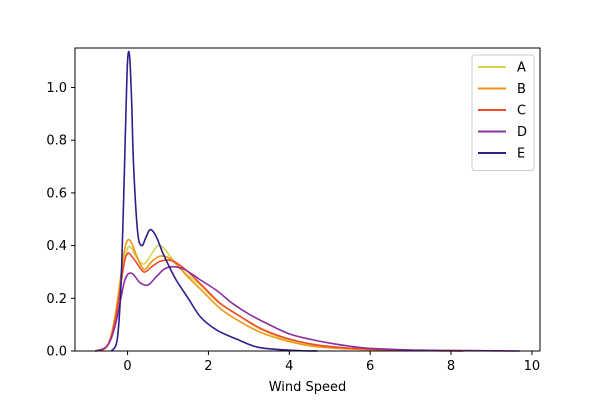 The image size is (600, 400). I want to click on legend-label-b: B, so click(521, 89).